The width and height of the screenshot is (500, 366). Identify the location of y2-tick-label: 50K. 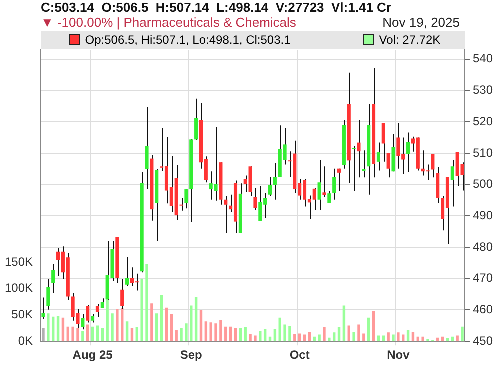
(23, 315).